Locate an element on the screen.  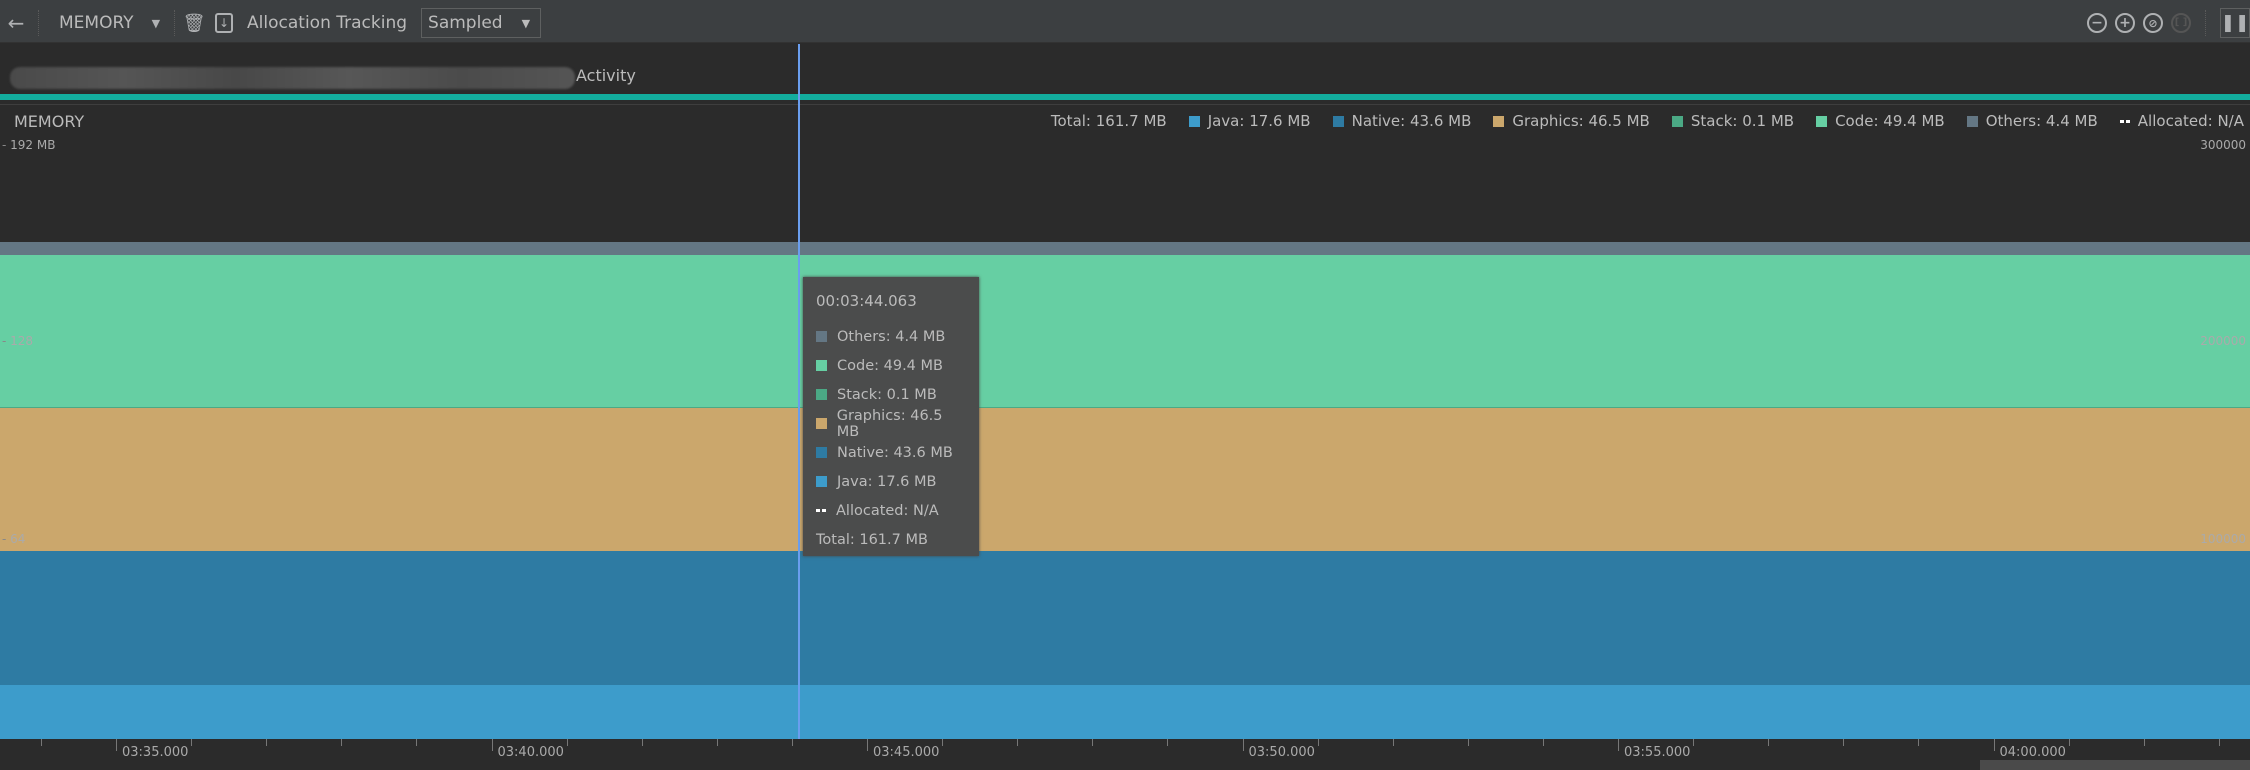
allocation-tracking-label: Allocation Tracking is located at coordinates (327, 23).